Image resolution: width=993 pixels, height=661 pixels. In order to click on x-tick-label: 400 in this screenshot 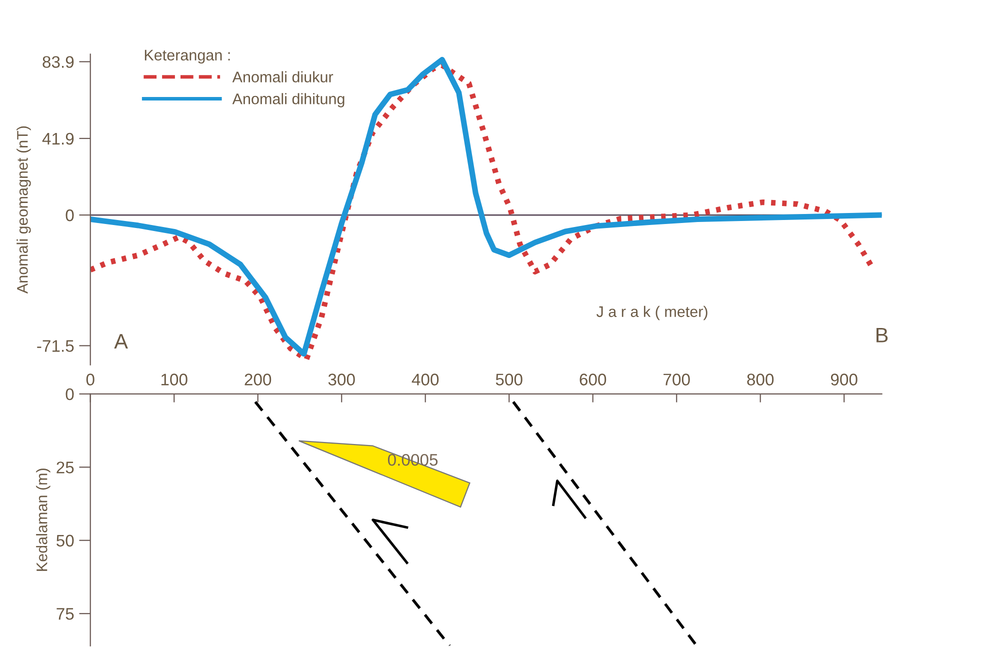, I will do `click(425, 380)`.